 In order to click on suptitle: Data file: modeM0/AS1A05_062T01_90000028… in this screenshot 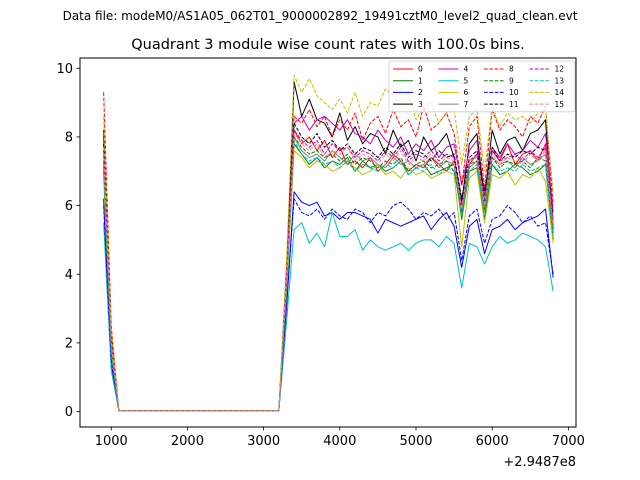, I will do `click(320, 16)`.